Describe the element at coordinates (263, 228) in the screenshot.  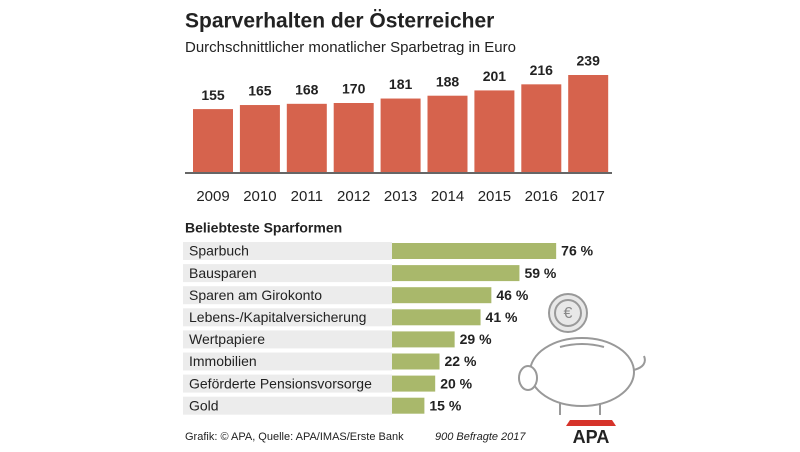
I see `section-title: Beliebteste Sparformen` at that location.